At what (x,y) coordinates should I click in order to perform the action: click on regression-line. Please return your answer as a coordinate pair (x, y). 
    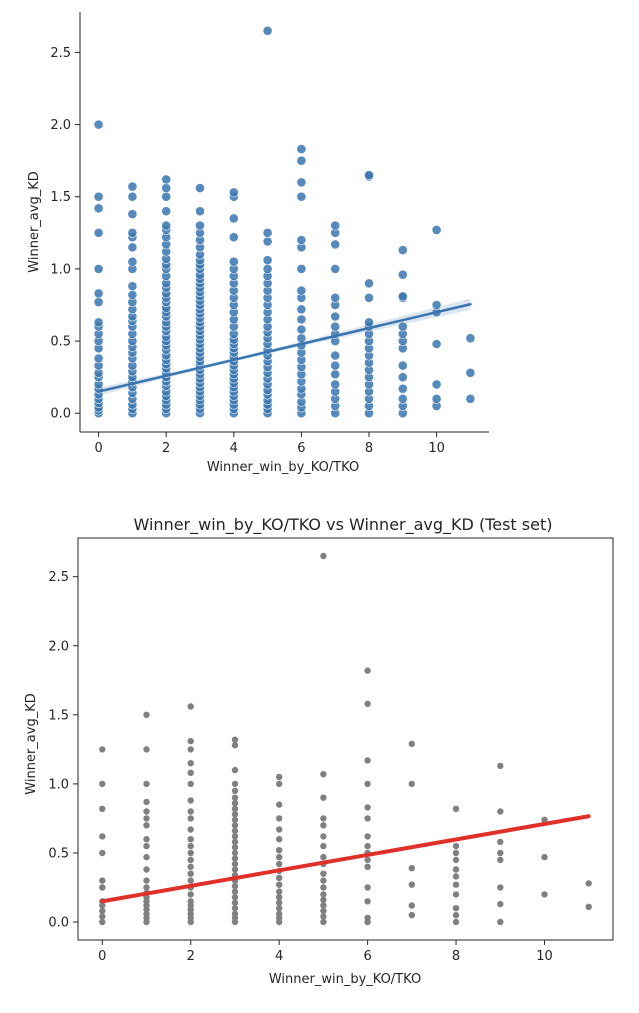
    Looking at the image, I should click on (284, 348).